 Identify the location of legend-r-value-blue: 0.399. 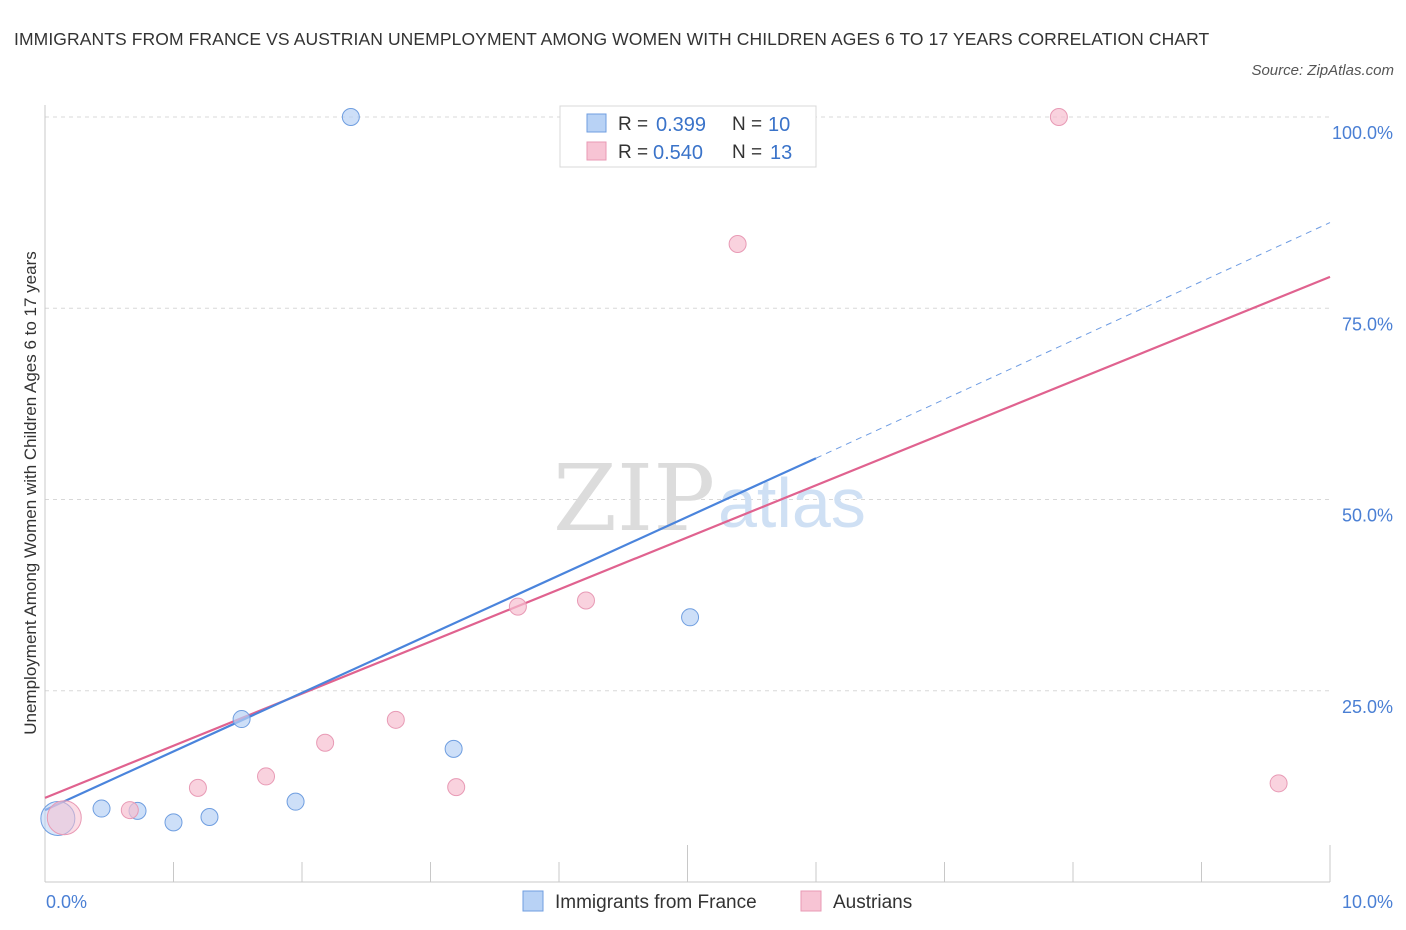
(681, 125).